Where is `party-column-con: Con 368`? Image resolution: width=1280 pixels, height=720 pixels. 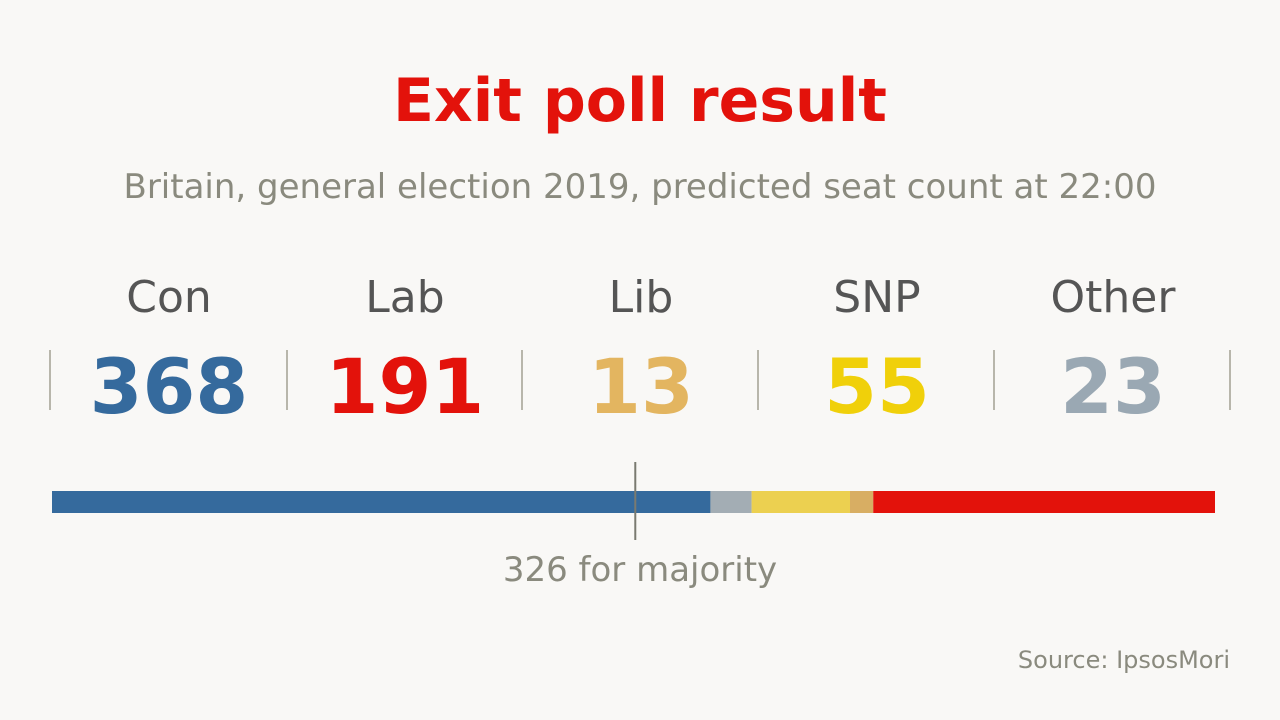 party-column-con: Con 368 is located at coordinates (169, 351).